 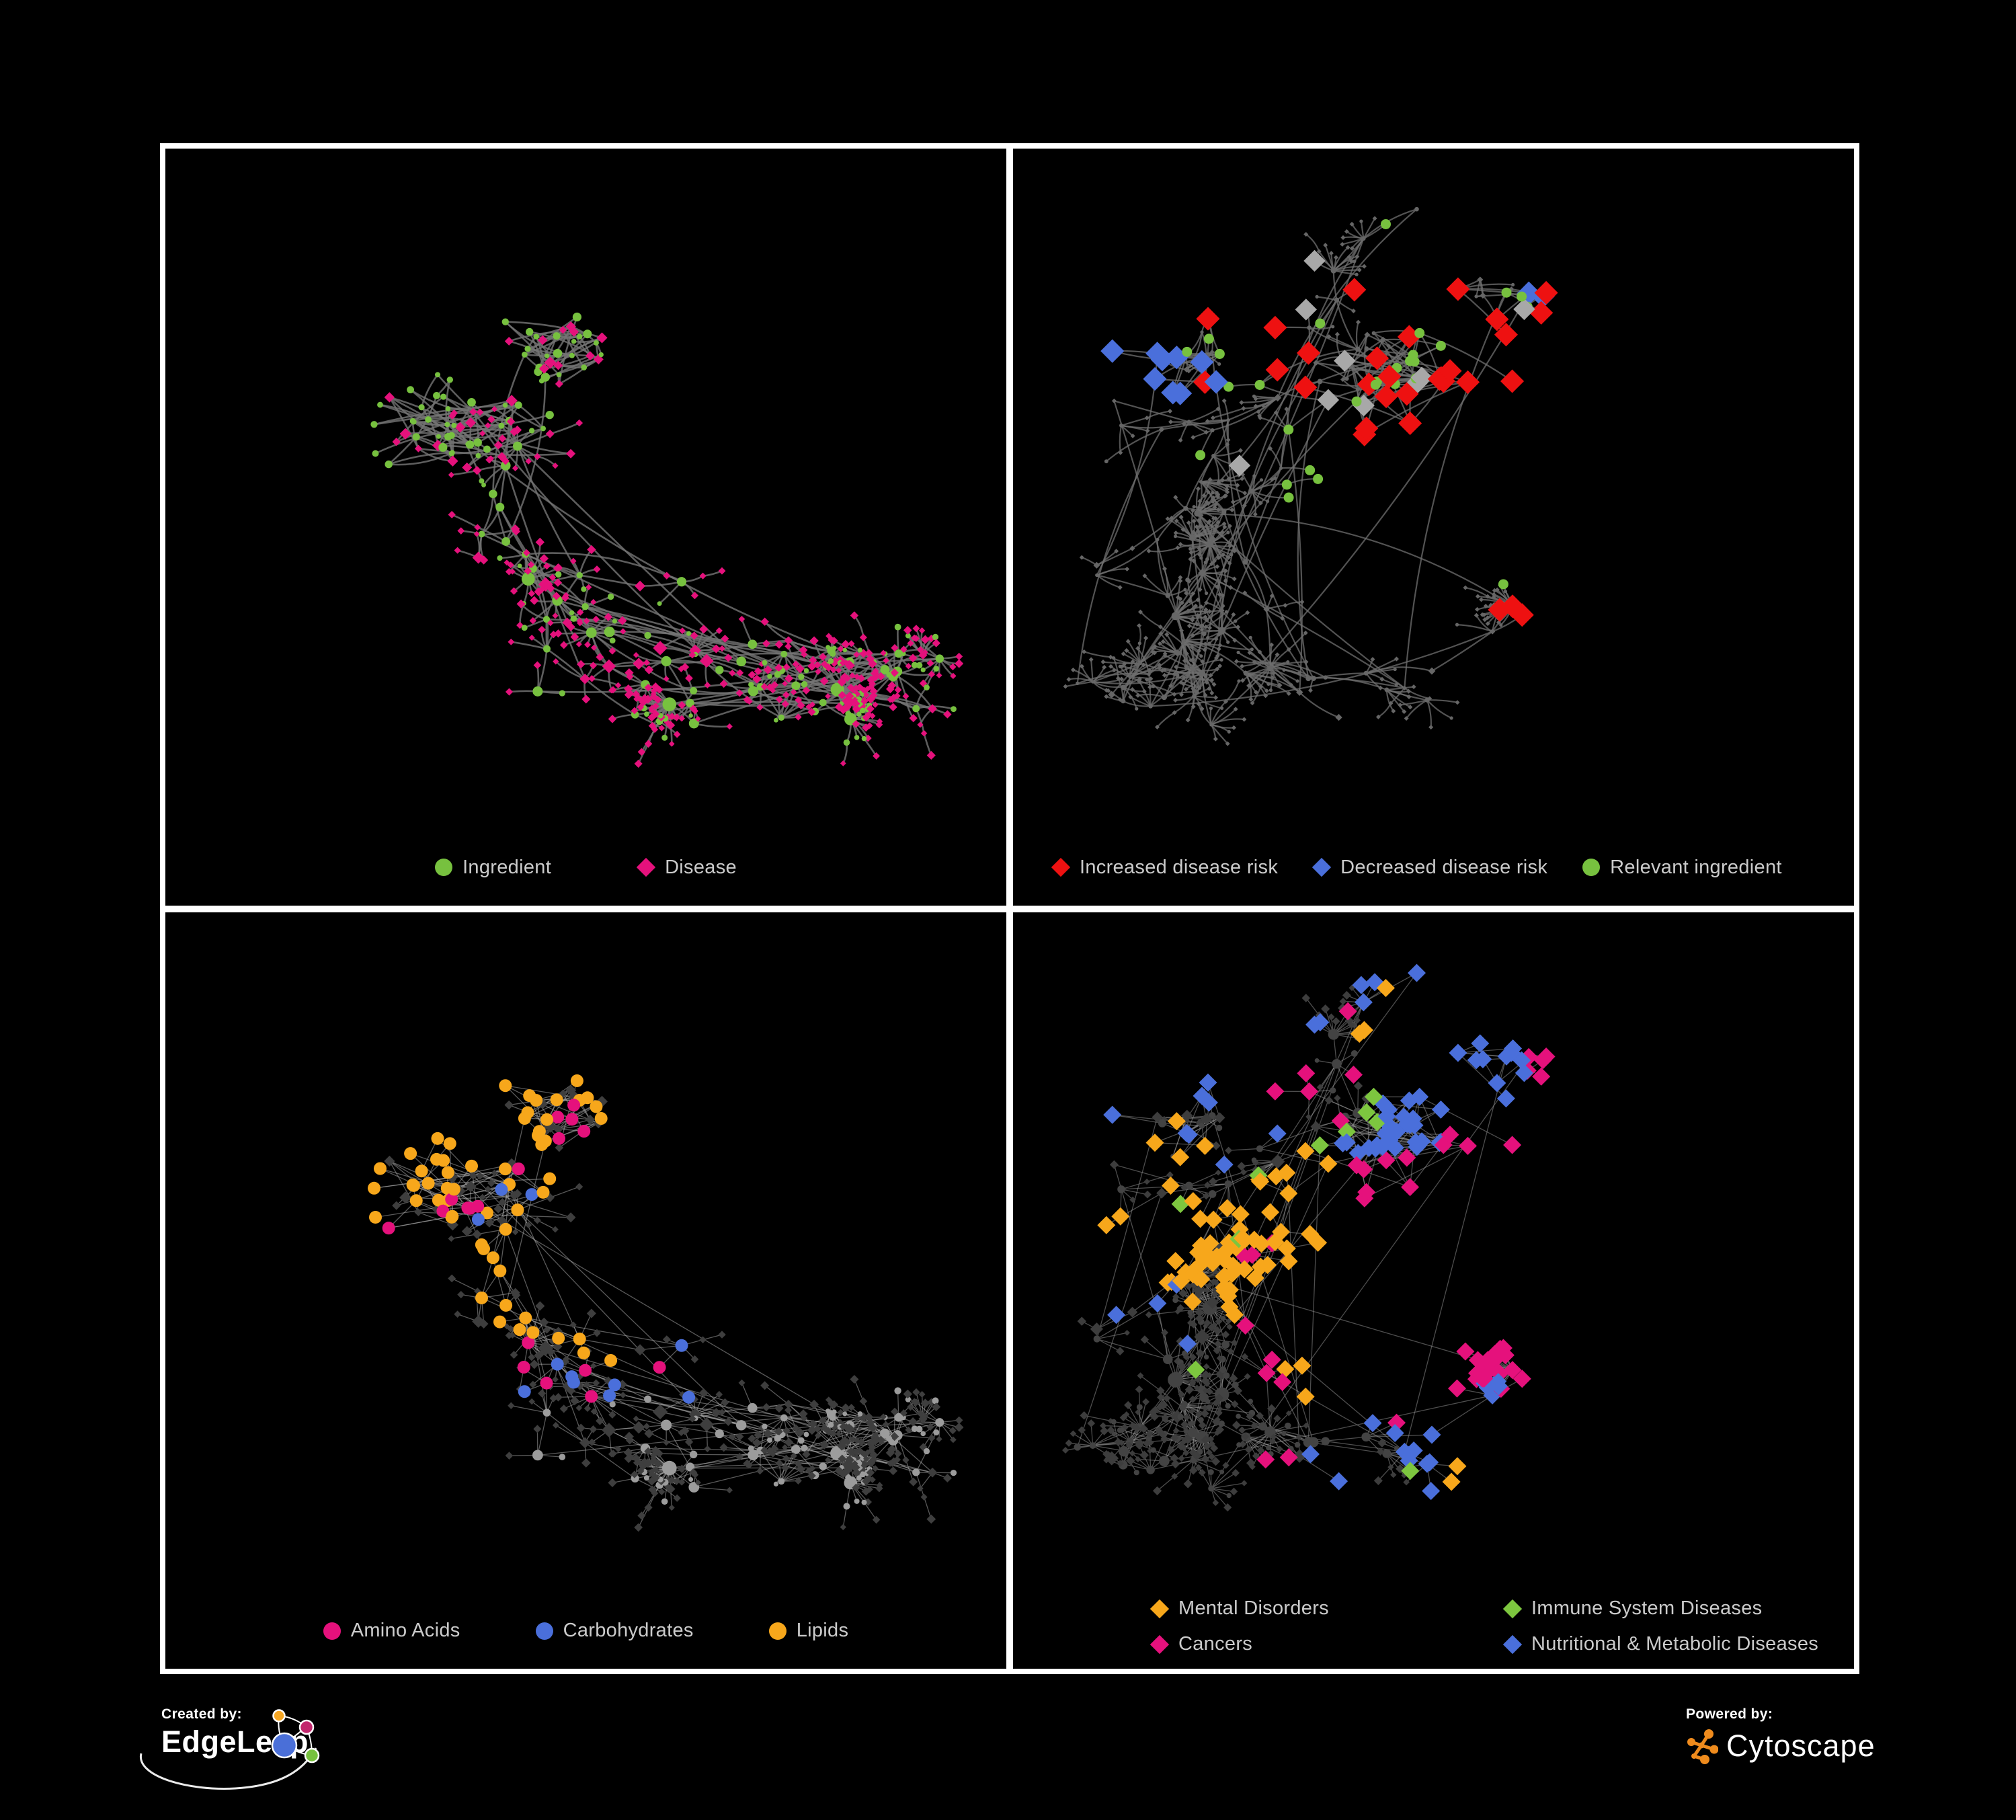 I want to click on legend-label: Nutritional & Metabolic Diseases, so click(x=1675, y=1644).